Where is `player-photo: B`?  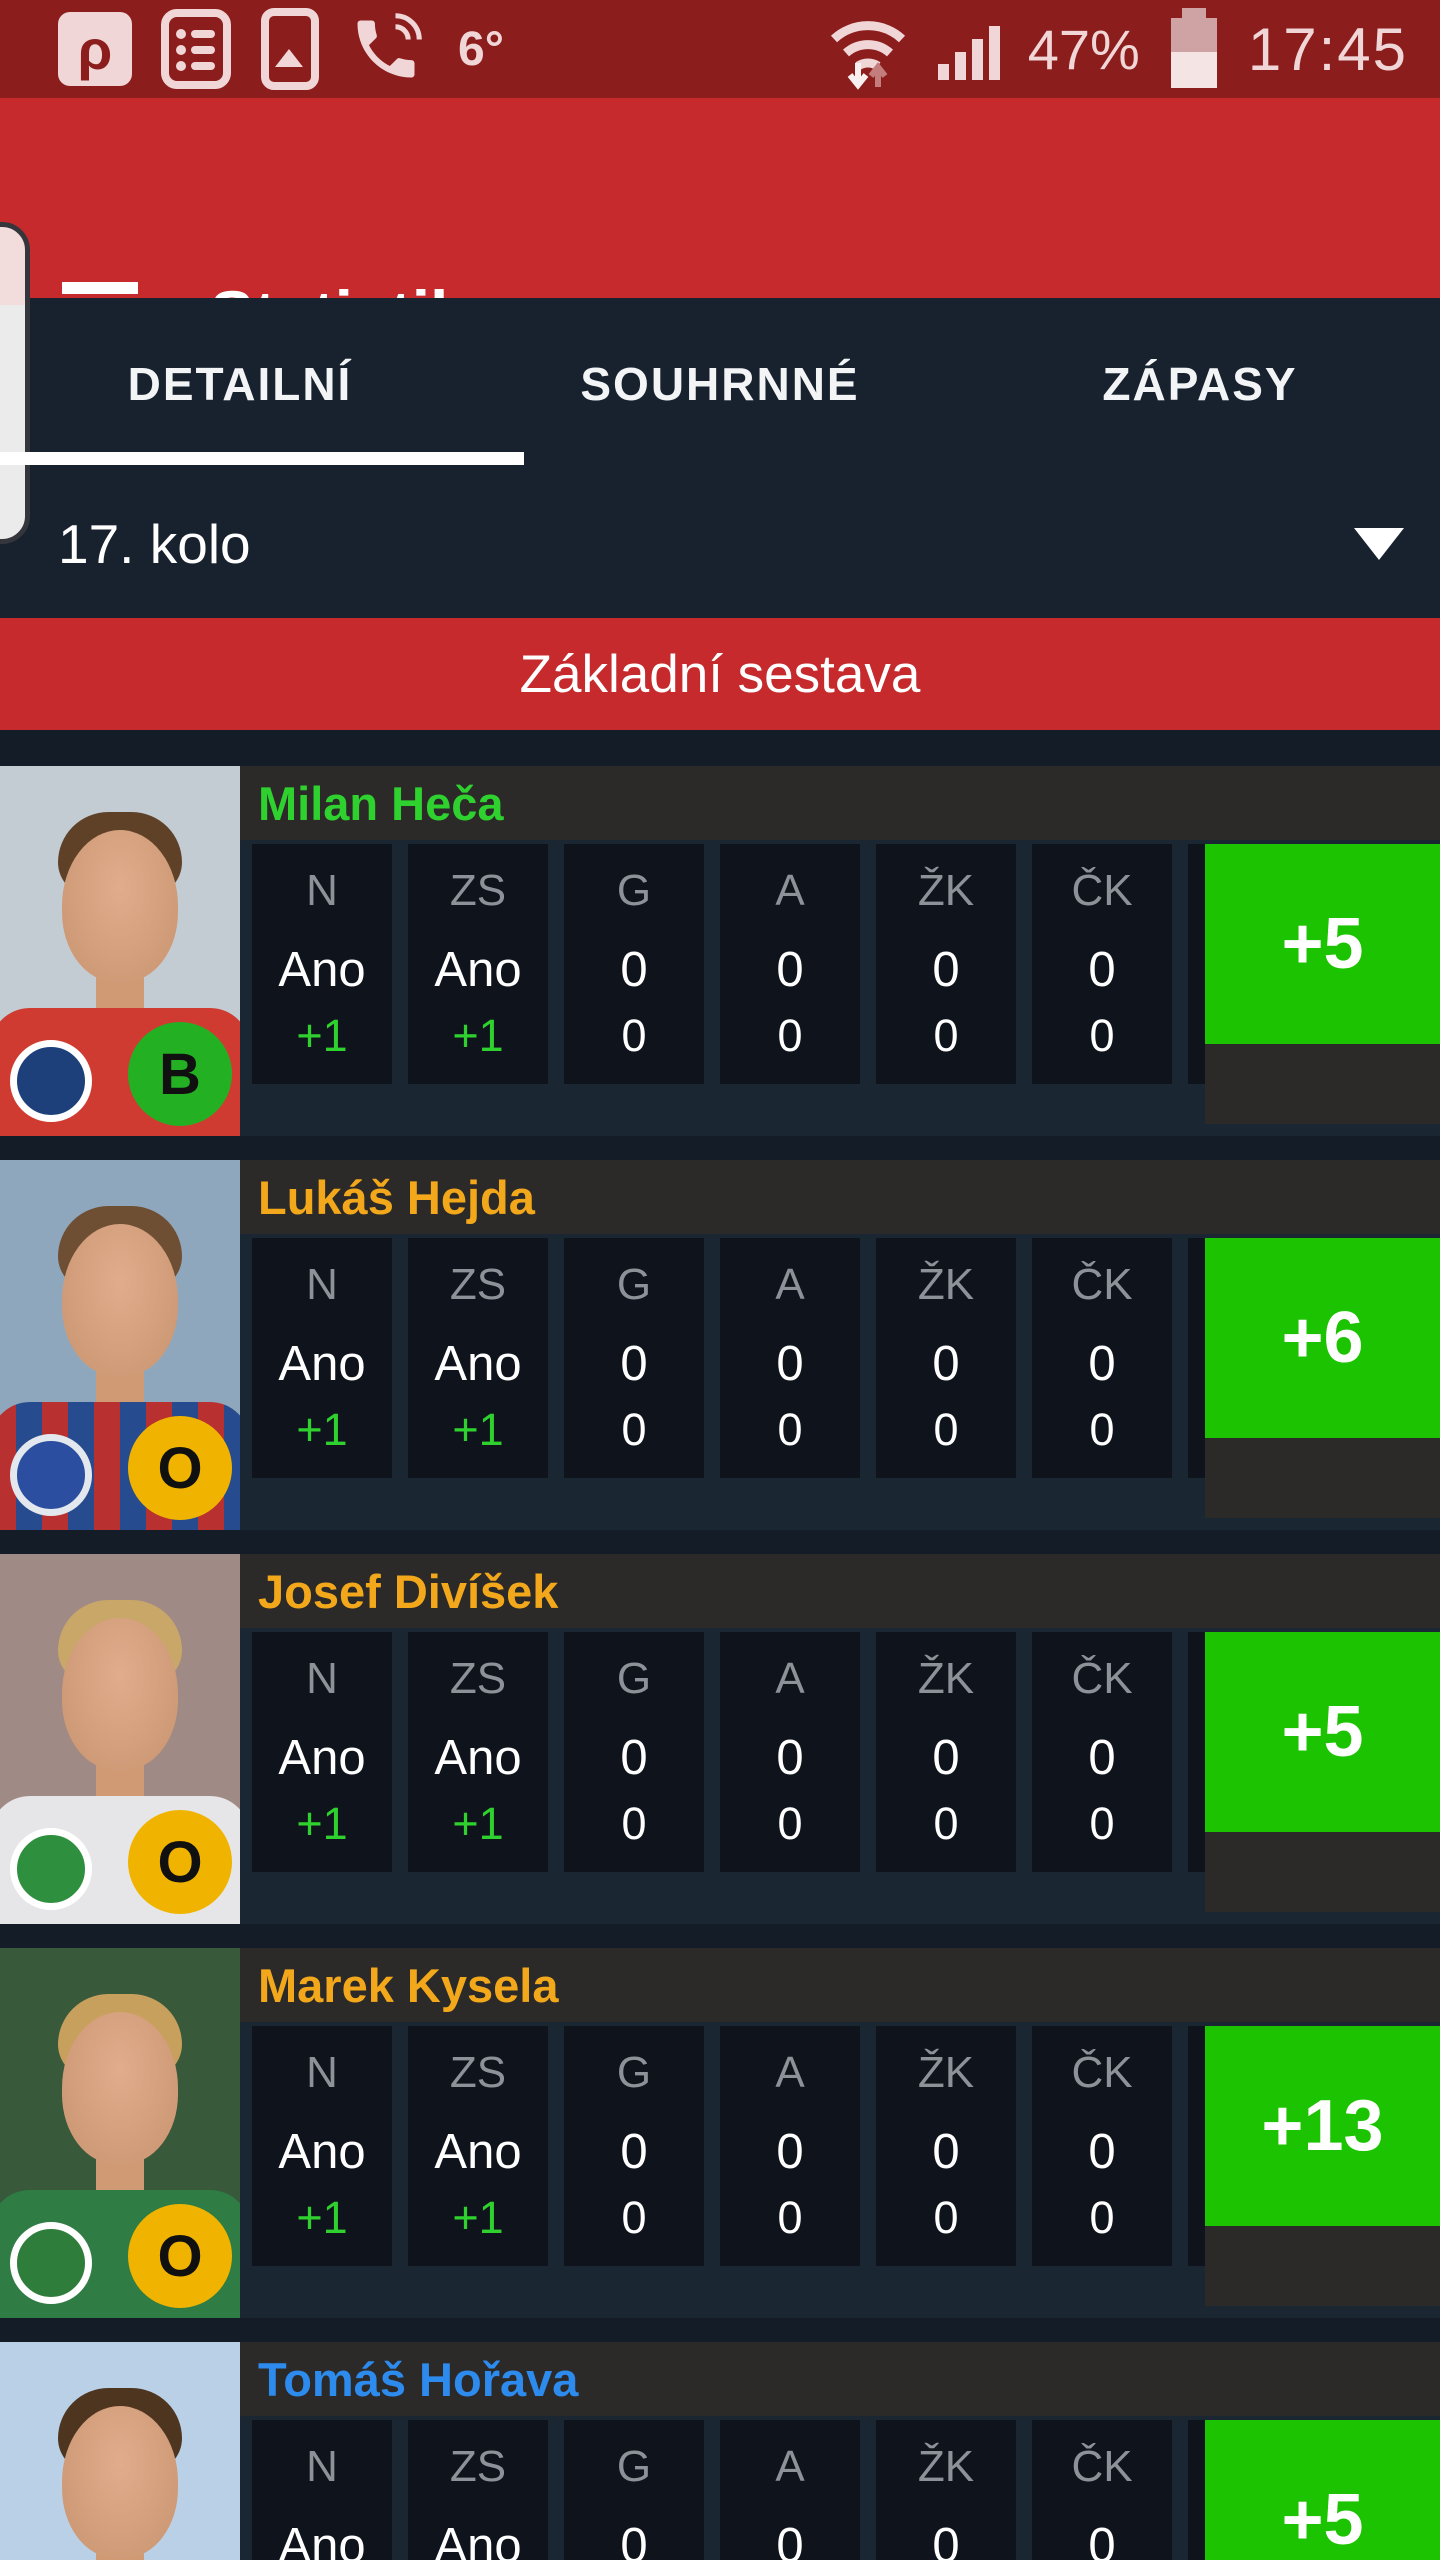 player-photo: B is located at coordinates (120, 951).